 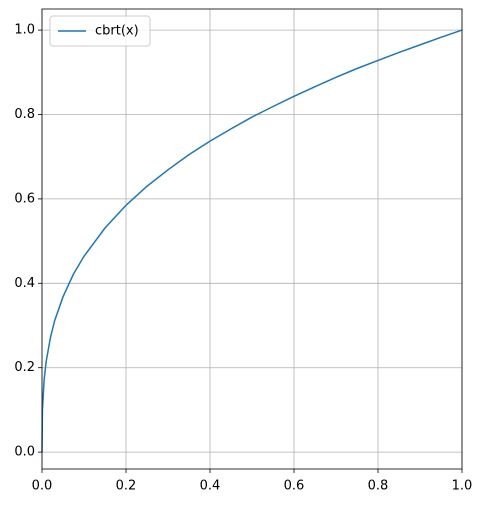 I want to click on y-tick-label: 0.8, so click(x=24, y=114).